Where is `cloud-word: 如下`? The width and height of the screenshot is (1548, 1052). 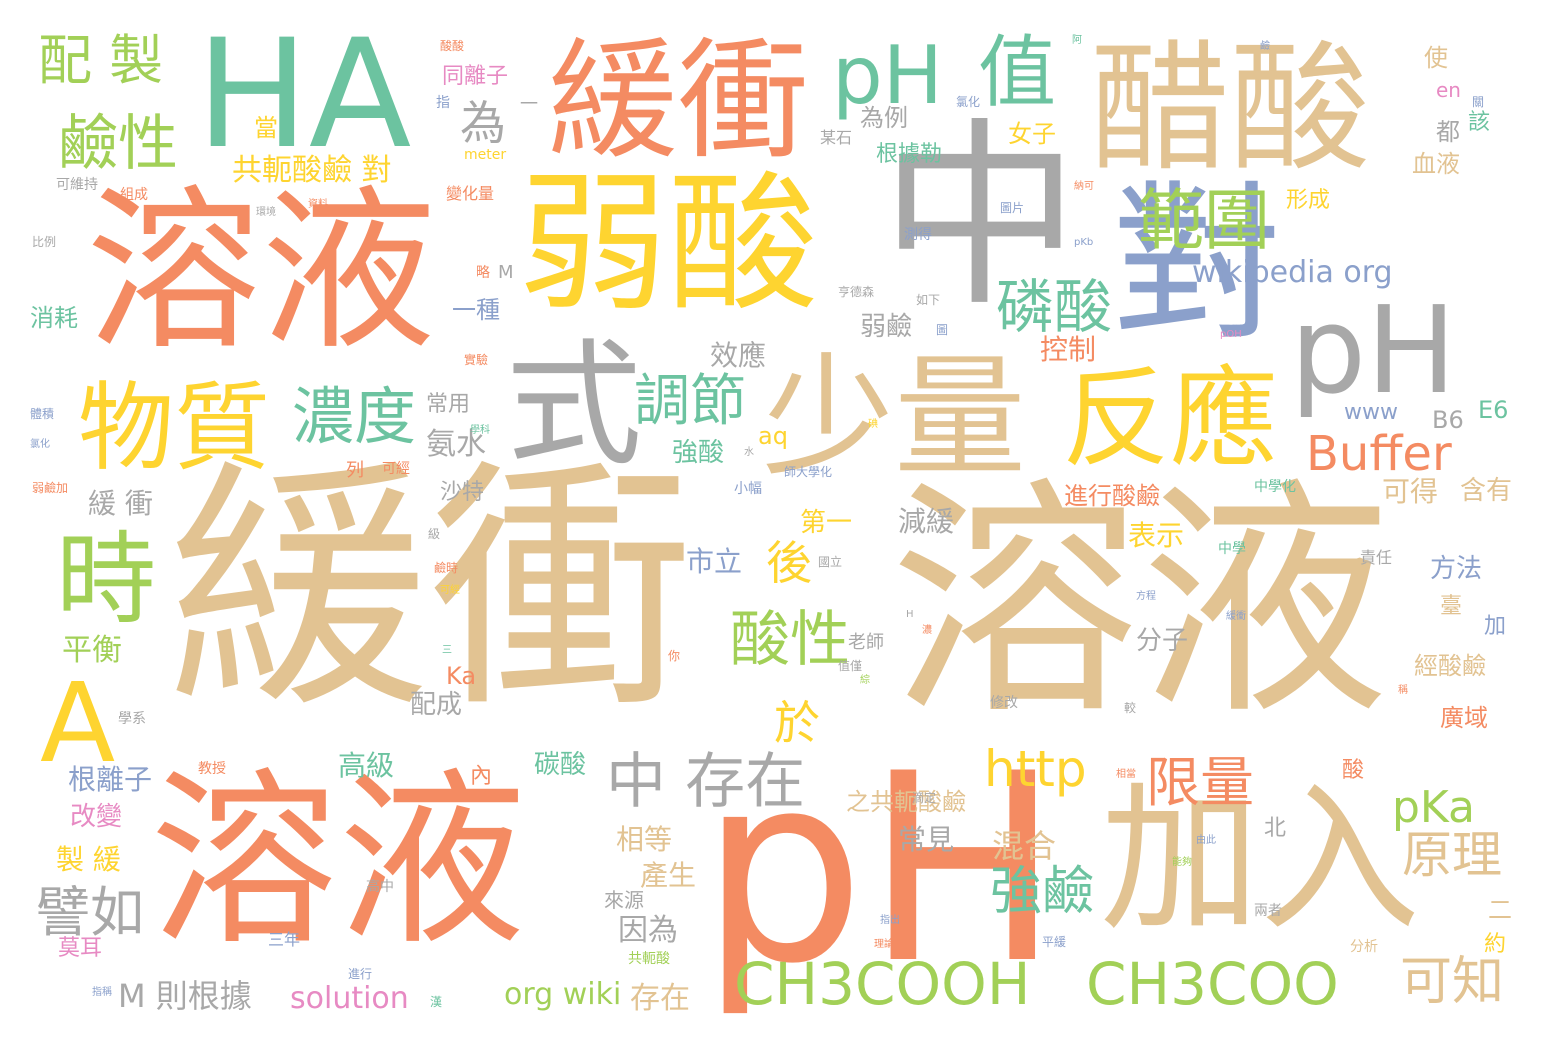 cloud-word: 如下 is located at coordinates (928, 300).